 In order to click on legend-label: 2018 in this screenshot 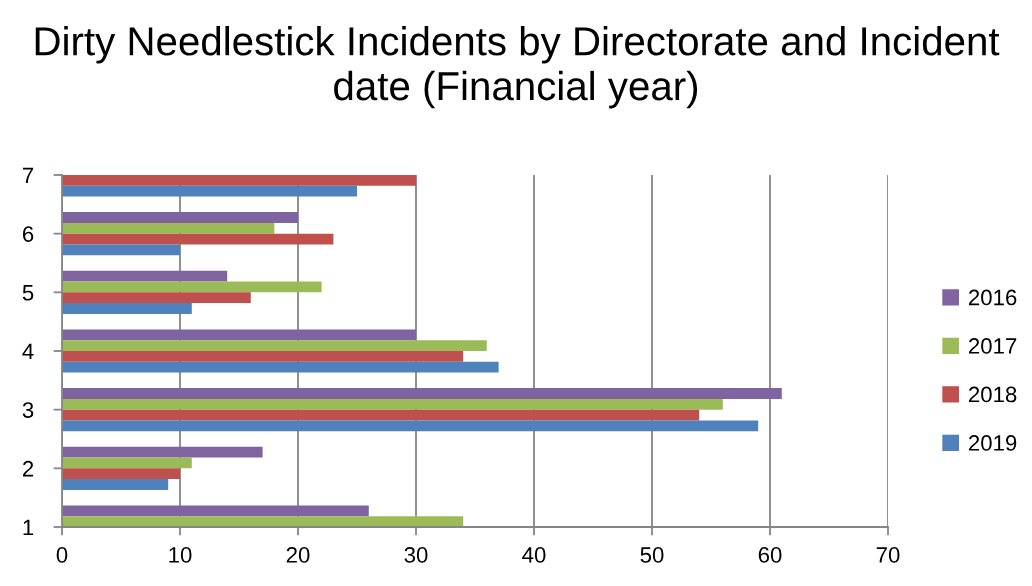, I will do `click(992, 394)`.